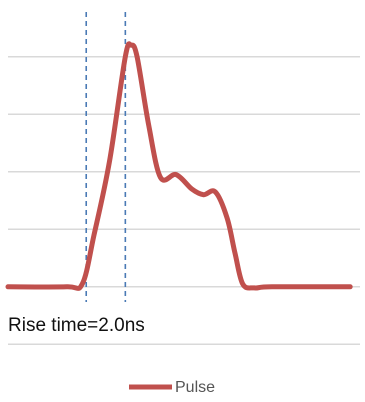 The height and width of the screenshot is (402, 365). What do you see at coordinates (172, 387) in the screenshot?
I see `legend: Pulse` at bounding box center [172, 387].